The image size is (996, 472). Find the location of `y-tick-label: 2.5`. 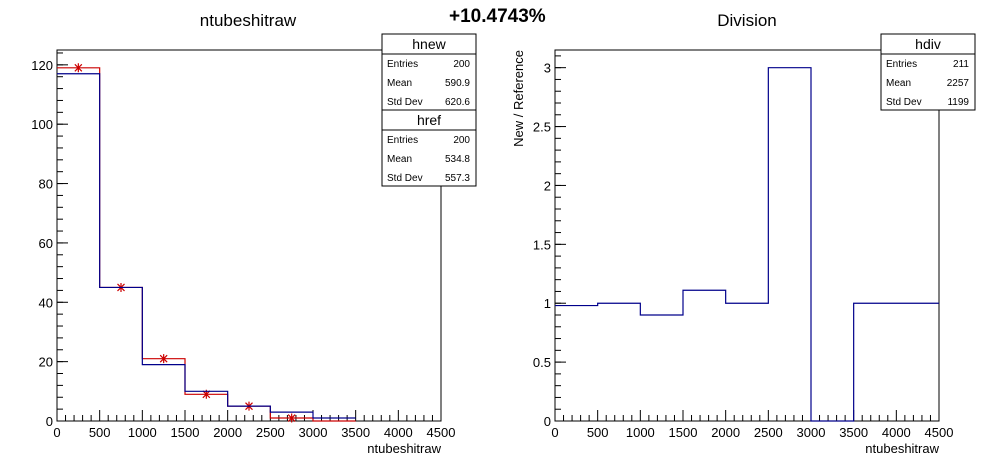

y-tick-label: 2.5 is located at coordinates (542, 127).